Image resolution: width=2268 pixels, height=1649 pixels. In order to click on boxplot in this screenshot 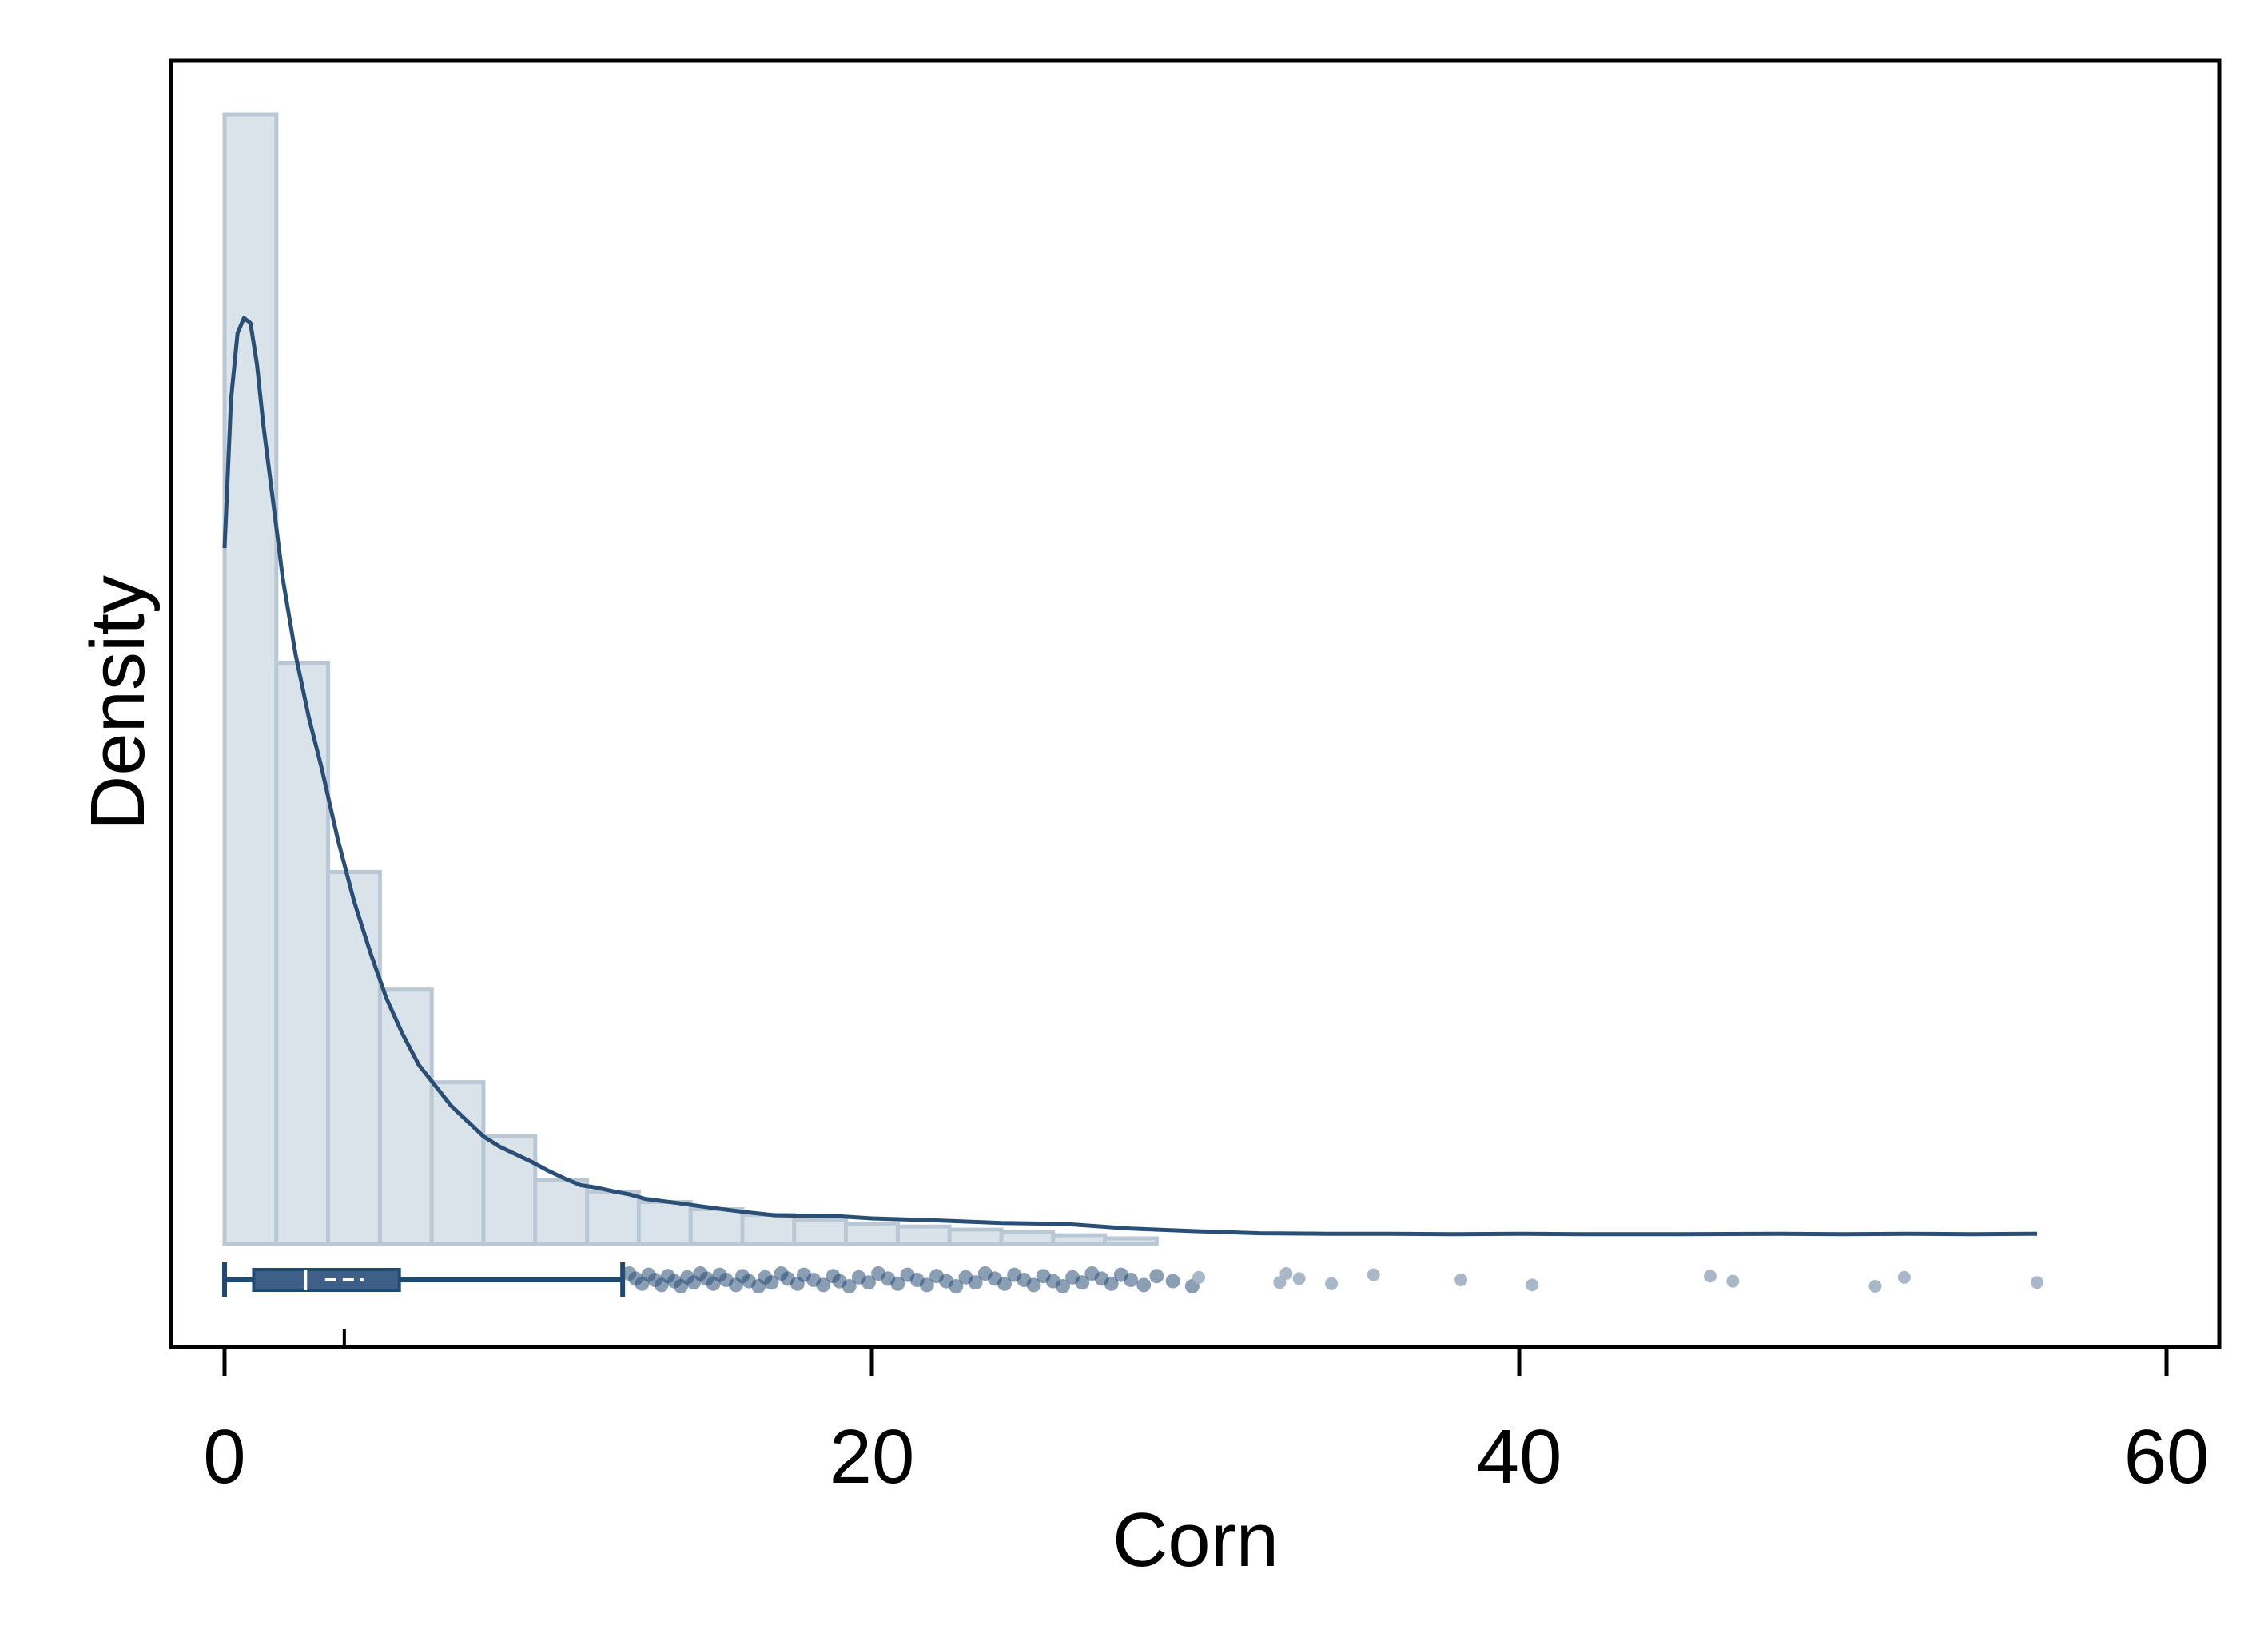, I will do `click(424, 1304)`.